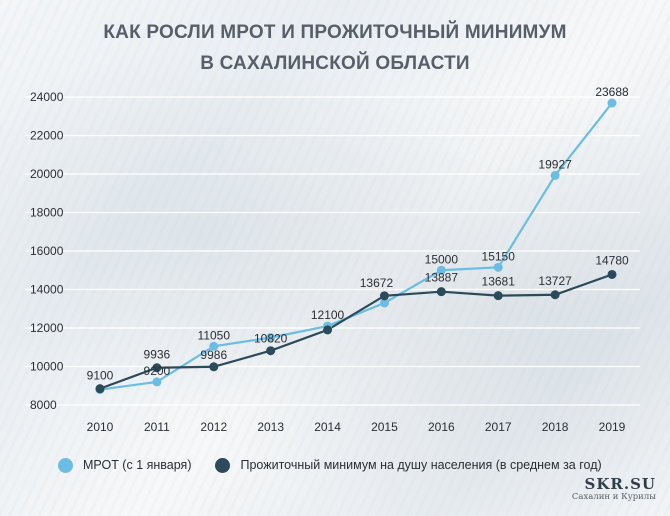  I want to click on x-axis-ticks: 2010 2011 2012 2013 2014 2015 2016 2017 2018 2019, so click(356, 427).